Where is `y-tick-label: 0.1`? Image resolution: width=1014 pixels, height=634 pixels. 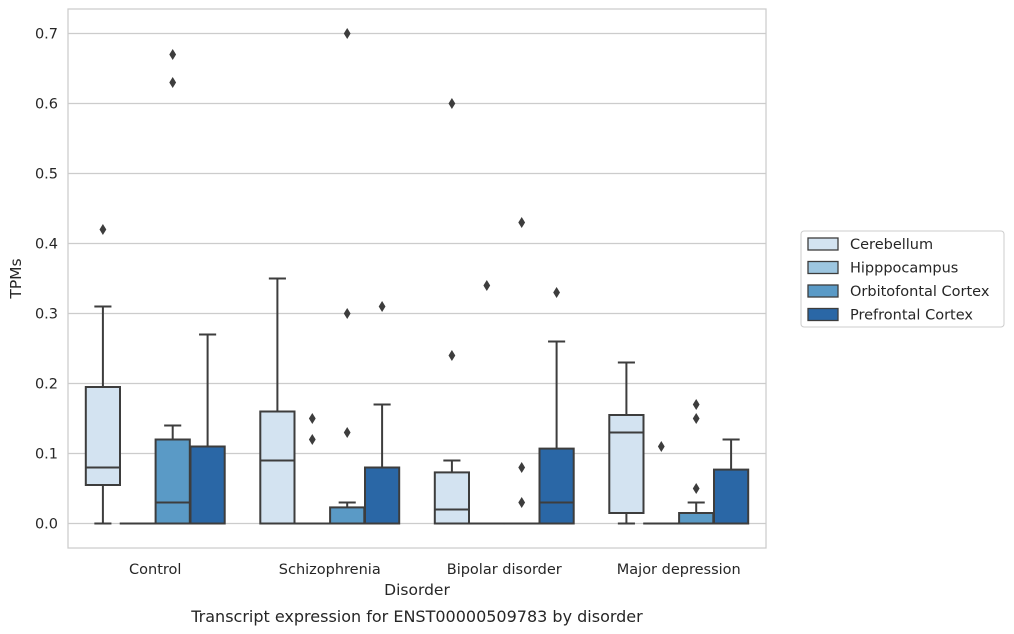
y-tick-label: 0.1 is located at coordinates (46, 455).